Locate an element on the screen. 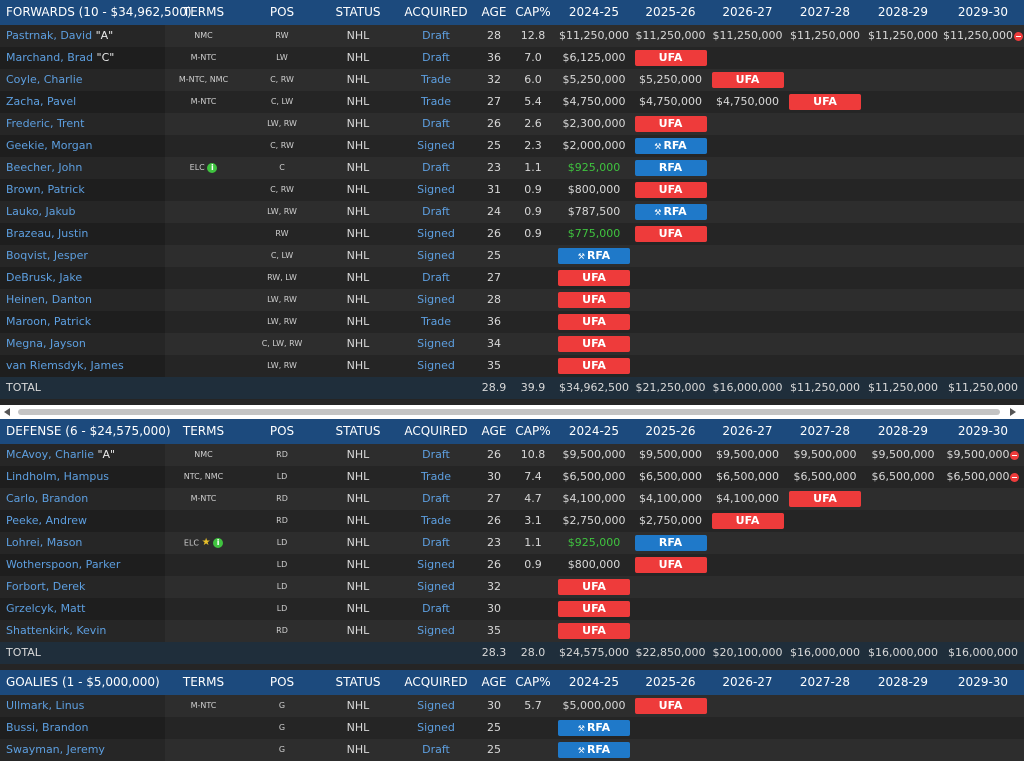 This screenshot has height=761, width=1024. player-name-link: Coyle, Charlie is located at coordinates (44, 79).